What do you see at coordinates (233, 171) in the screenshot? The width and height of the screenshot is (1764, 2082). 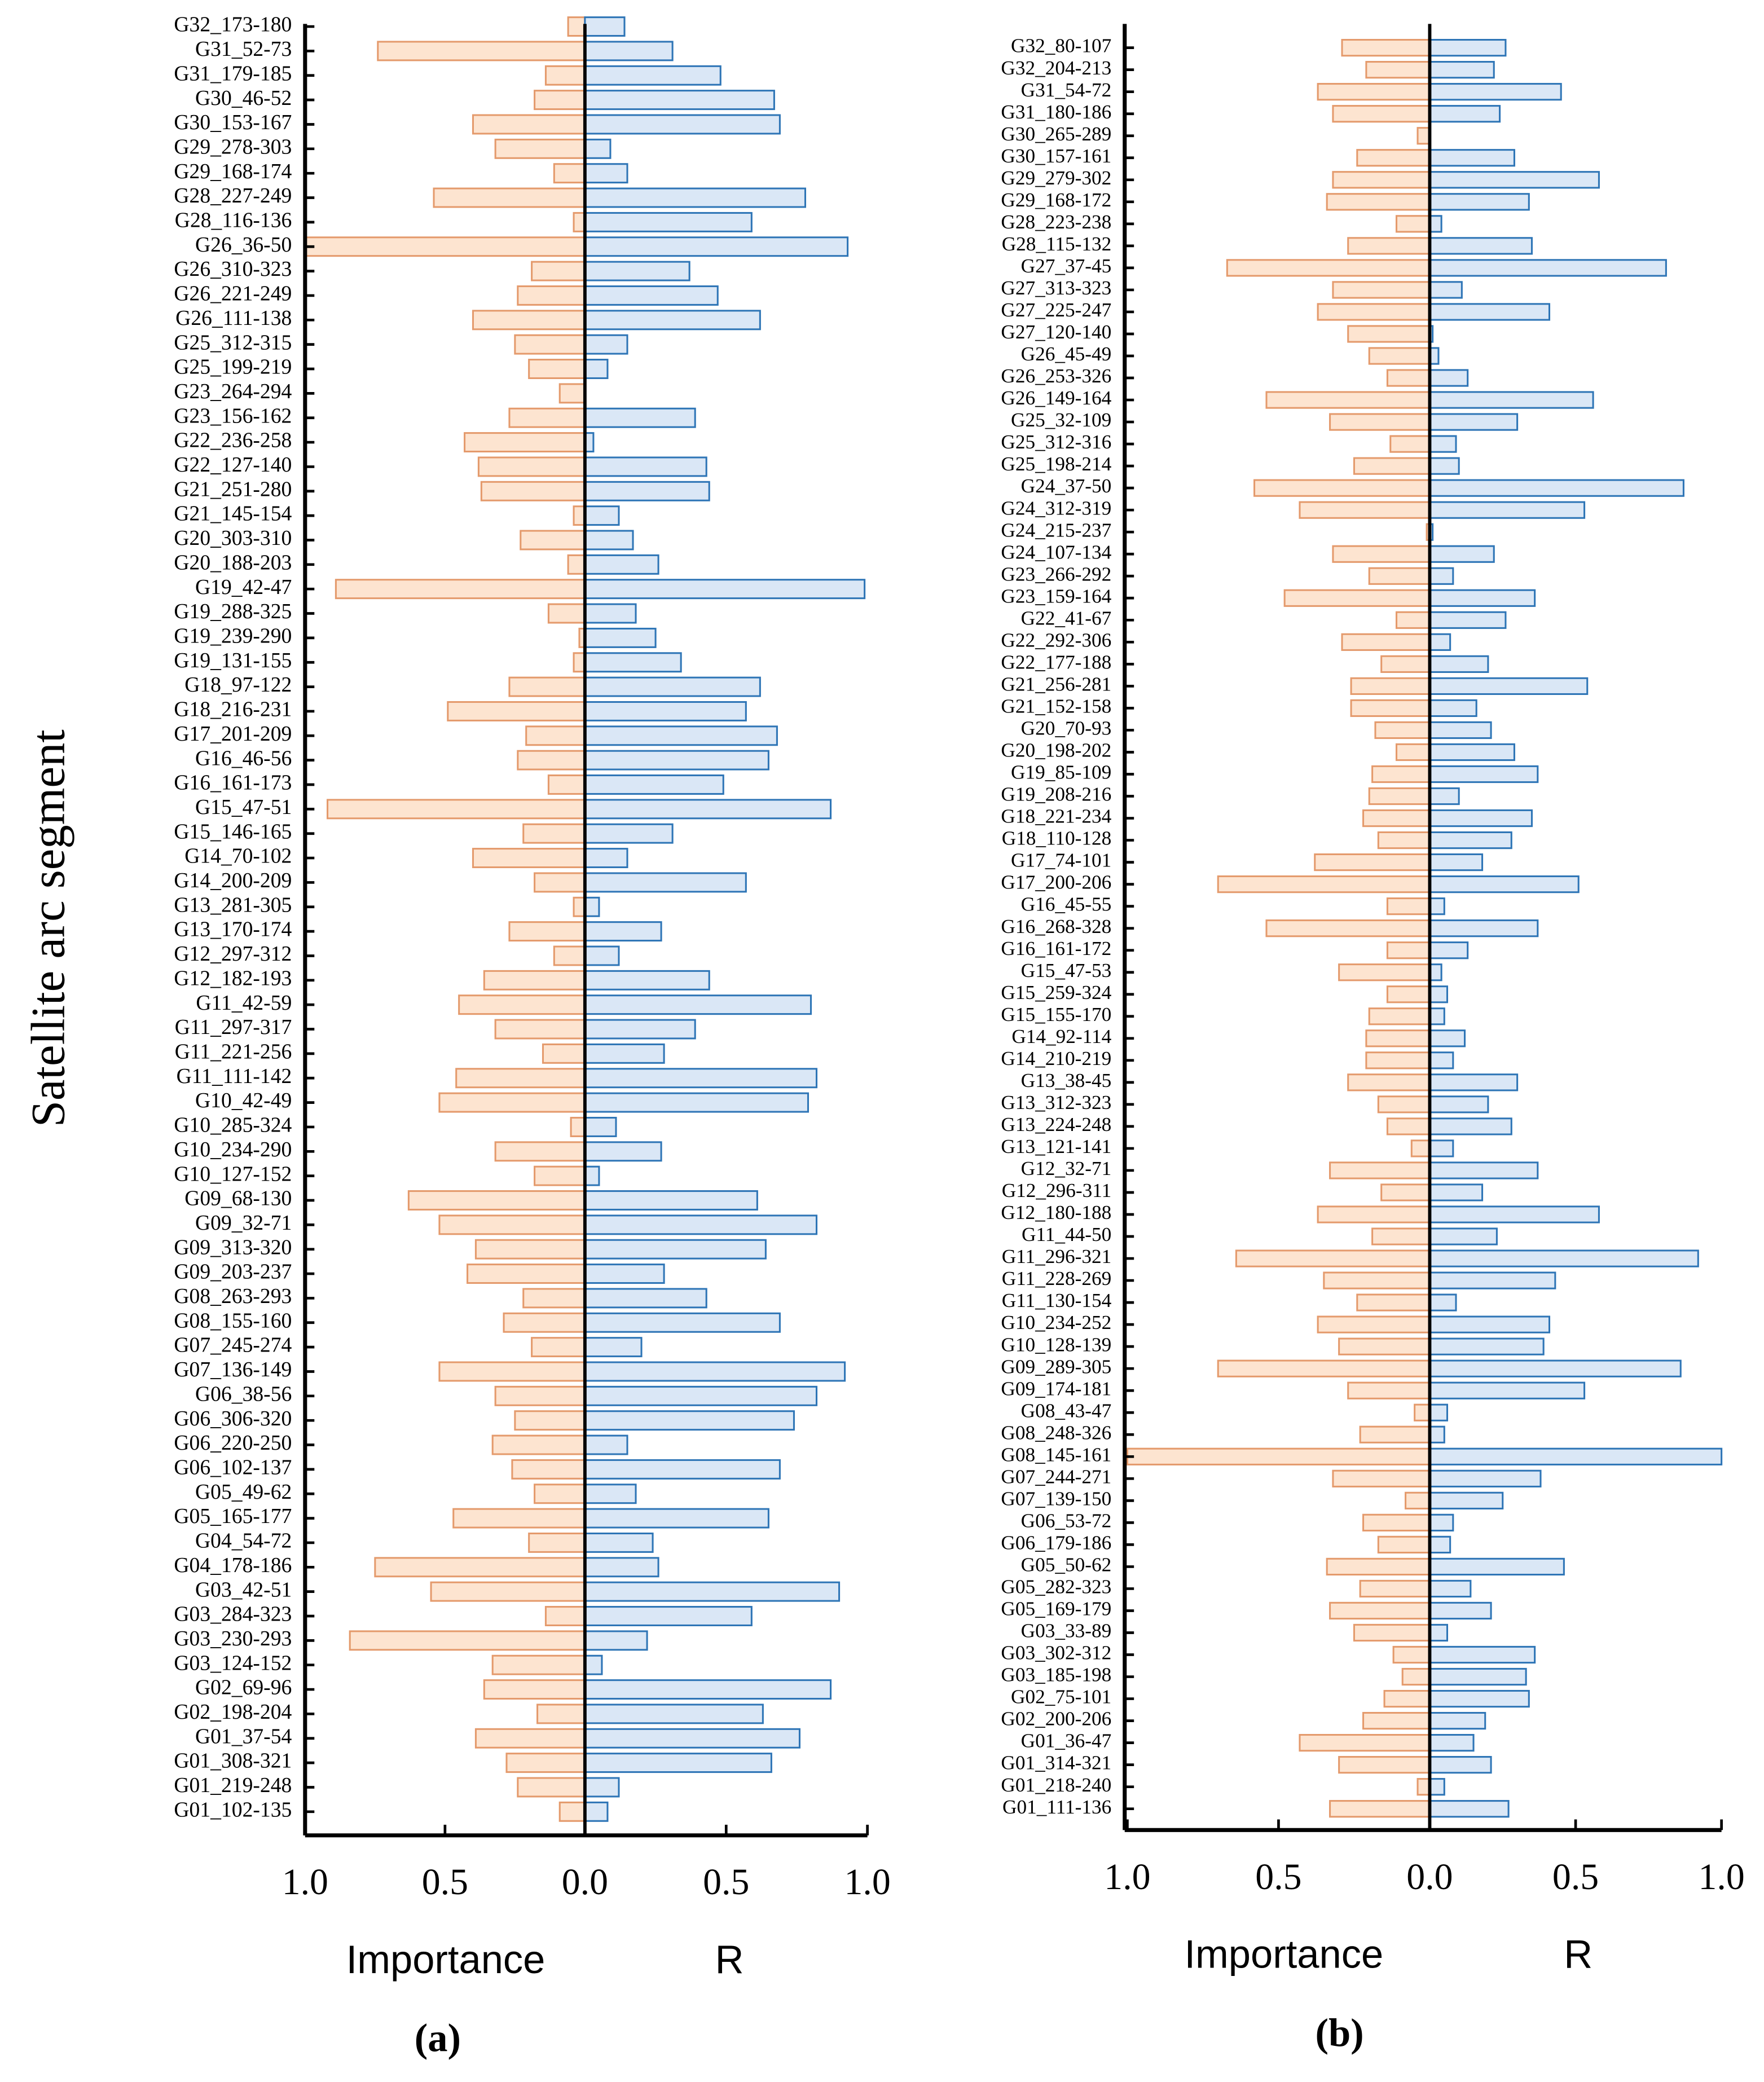 I see `category-label: G29_168-174` at bounding box center [233, 171].